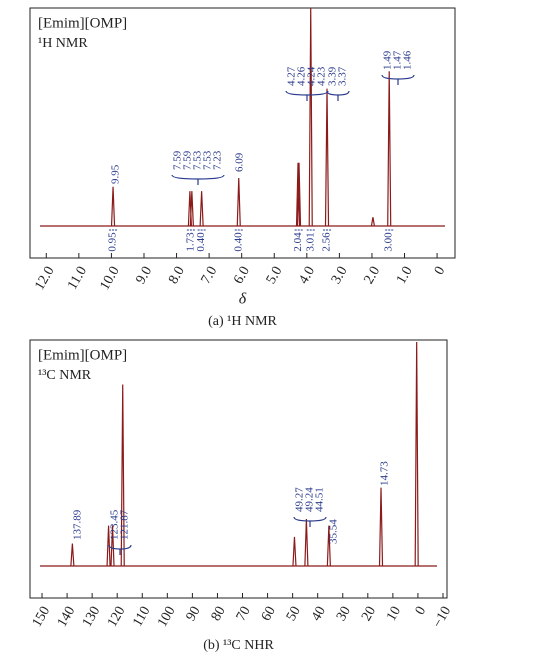 The image size is (533, 665). What do you see at coordinates (344, 614) in the screenshot?
I see `x-tick-label: 30` at bounding box center [344, 614].